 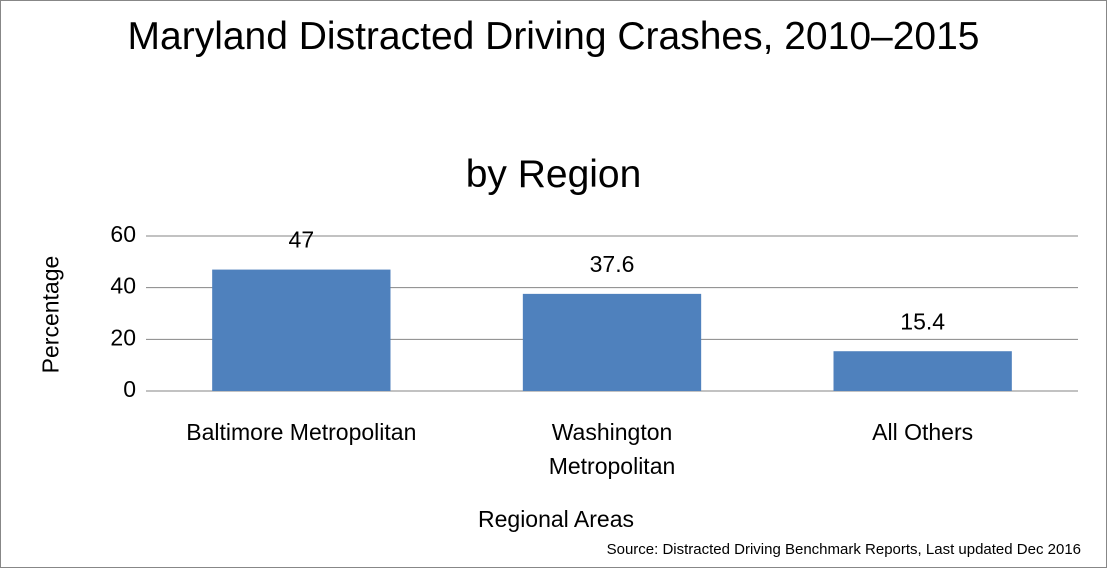 What do you see at coordinates (123, 234) in the screenshot?
I see `y-tick-label: 60` at bounding box center [123, 234].